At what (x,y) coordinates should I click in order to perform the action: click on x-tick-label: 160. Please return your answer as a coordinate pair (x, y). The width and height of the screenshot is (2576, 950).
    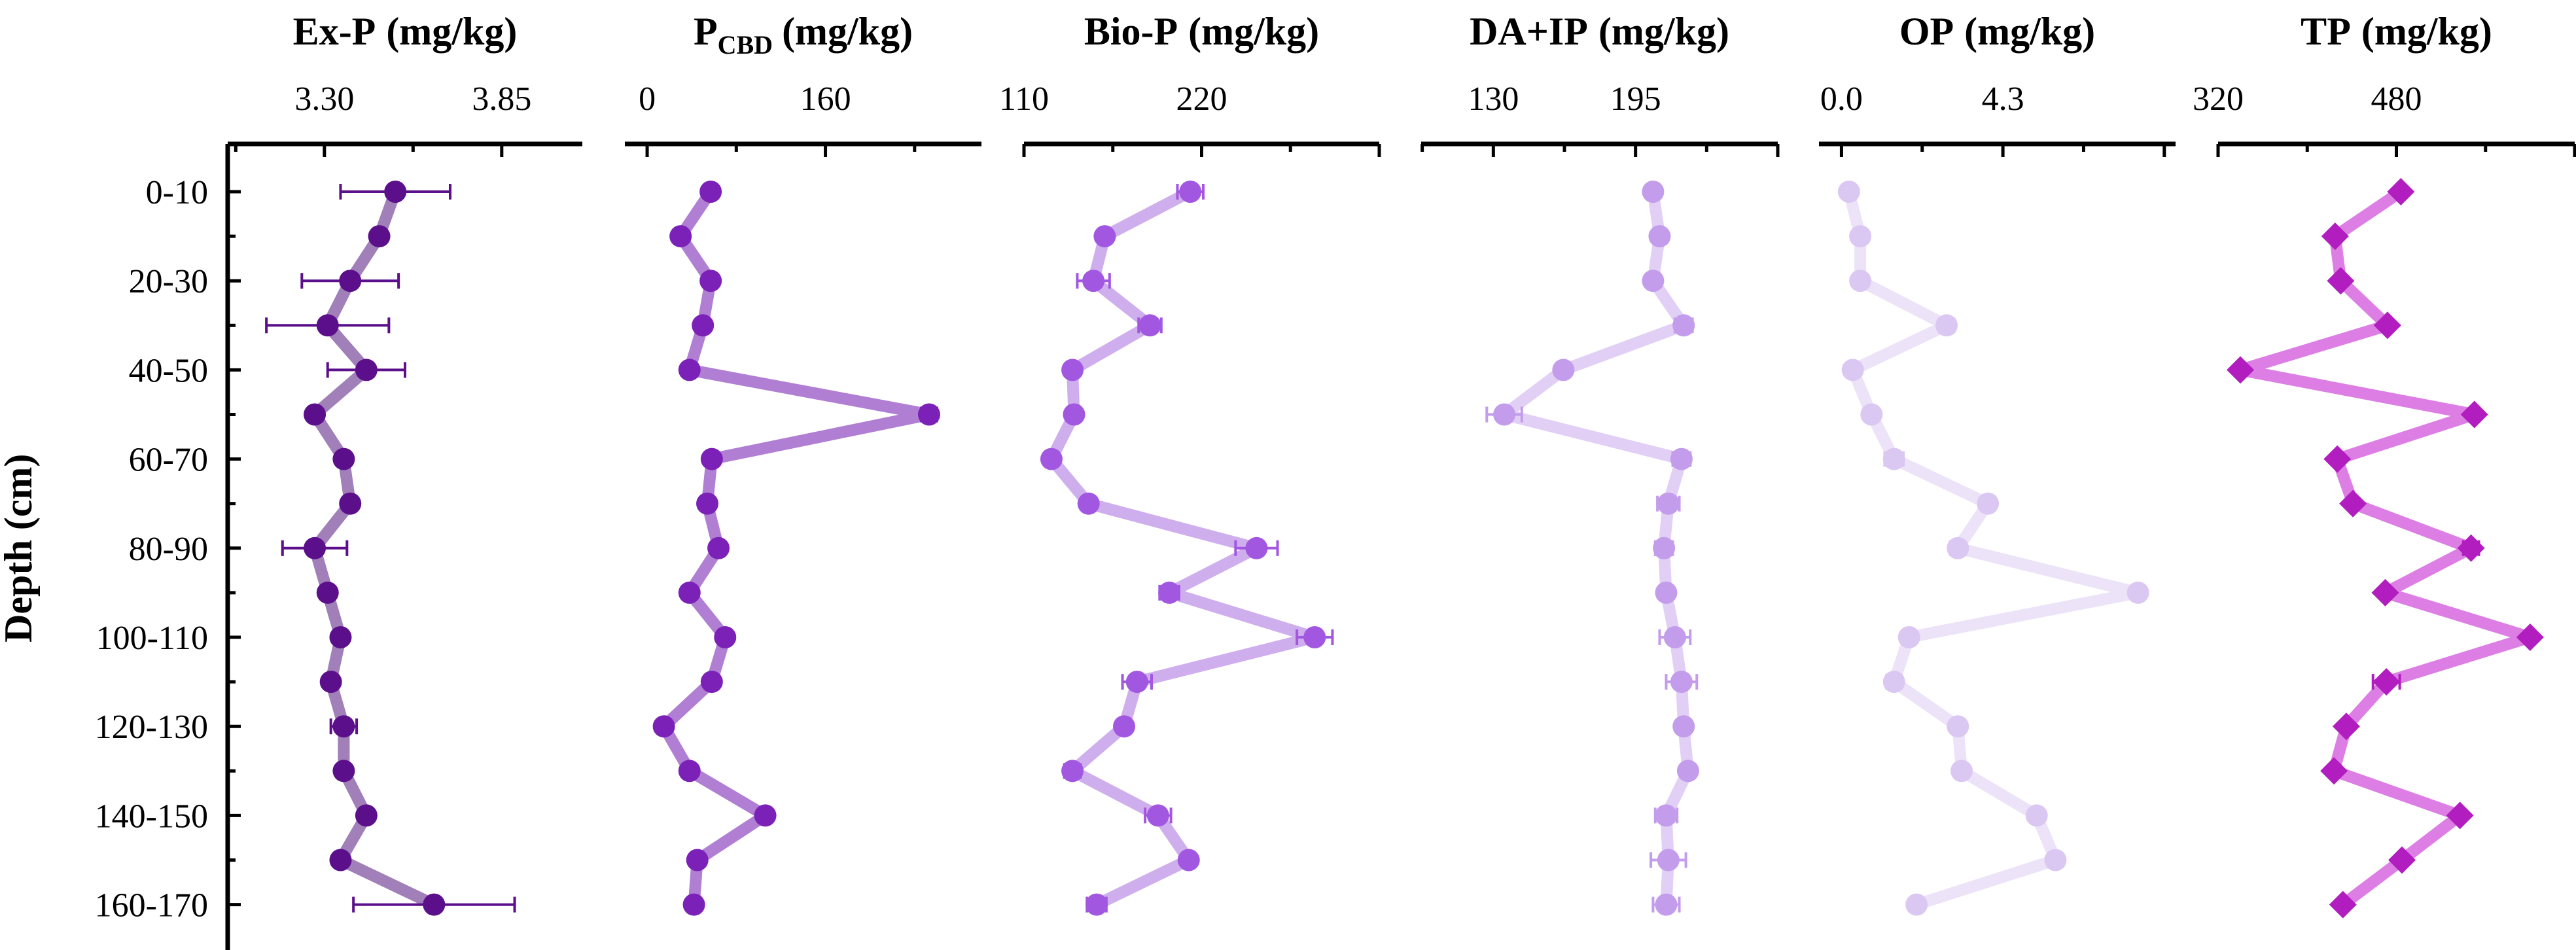
    Looking at the image, I should click on (825, 99).